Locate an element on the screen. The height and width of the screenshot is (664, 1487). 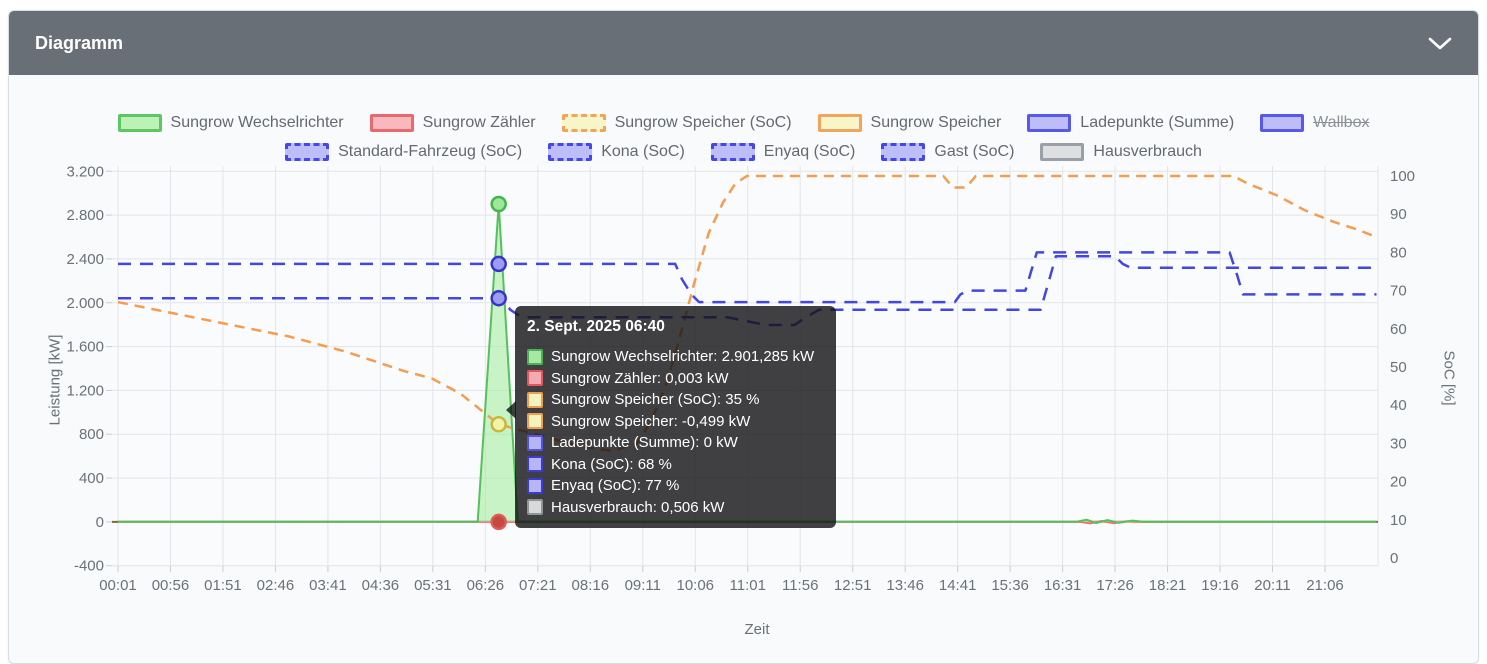
x-tick-label: 19:16 is located at coordinates (1220, 585).